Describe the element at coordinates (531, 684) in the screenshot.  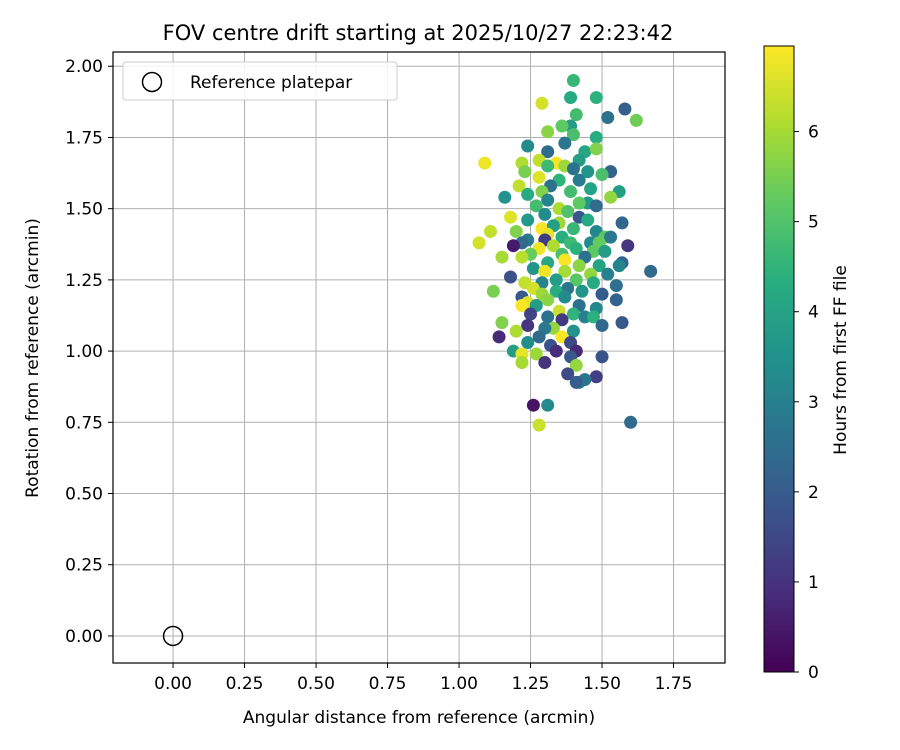
I see `x-tick-label: 1.25` at that location.